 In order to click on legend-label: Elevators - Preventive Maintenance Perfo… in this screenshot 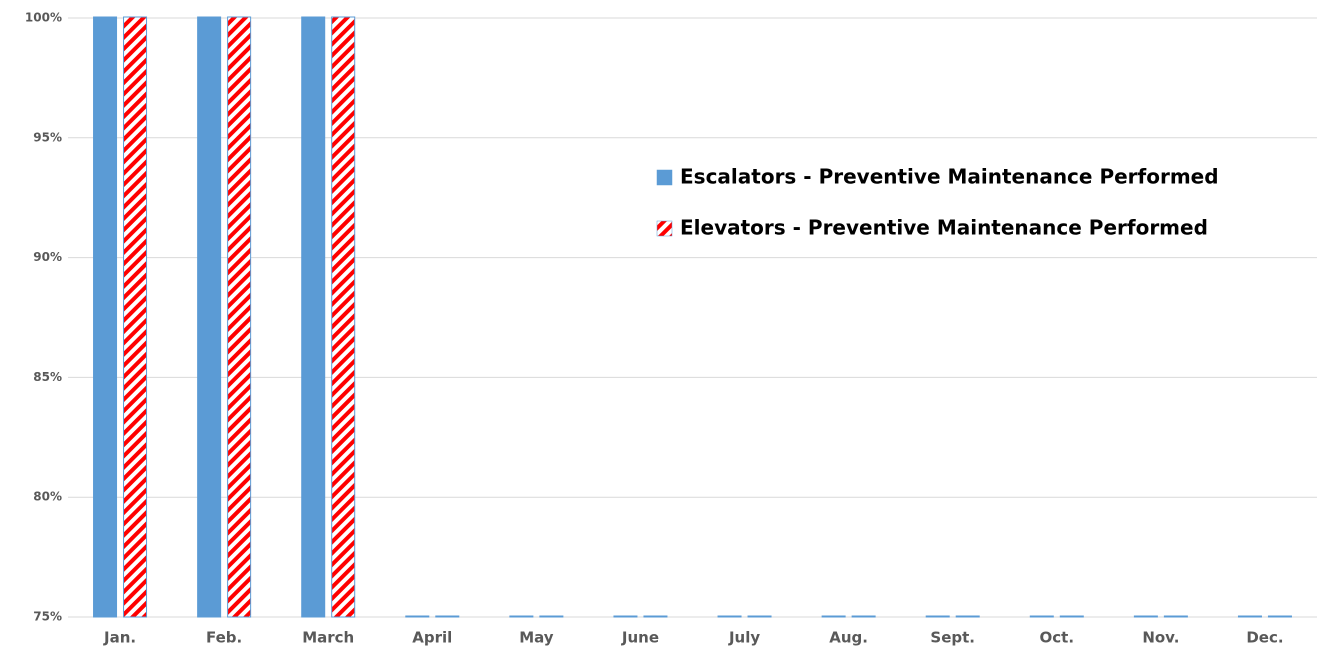, I will do `click(944, 228)`.